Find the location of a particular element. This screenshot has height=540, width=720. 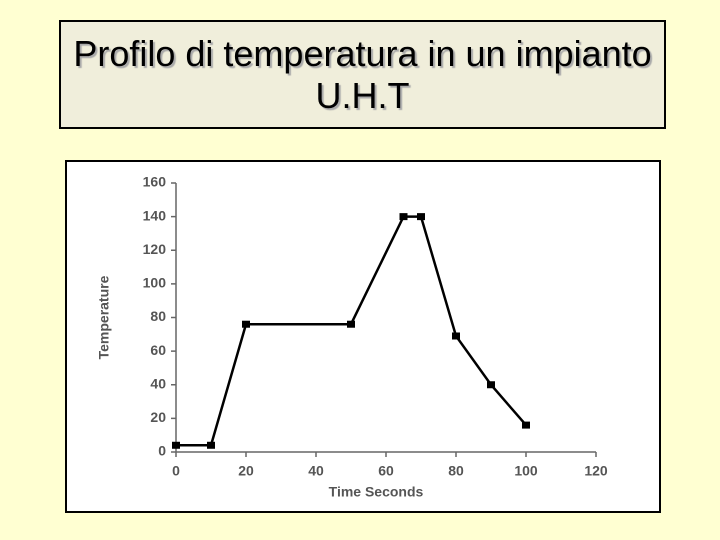

y-tick-label: 100 is located at coordinates (155, 283).